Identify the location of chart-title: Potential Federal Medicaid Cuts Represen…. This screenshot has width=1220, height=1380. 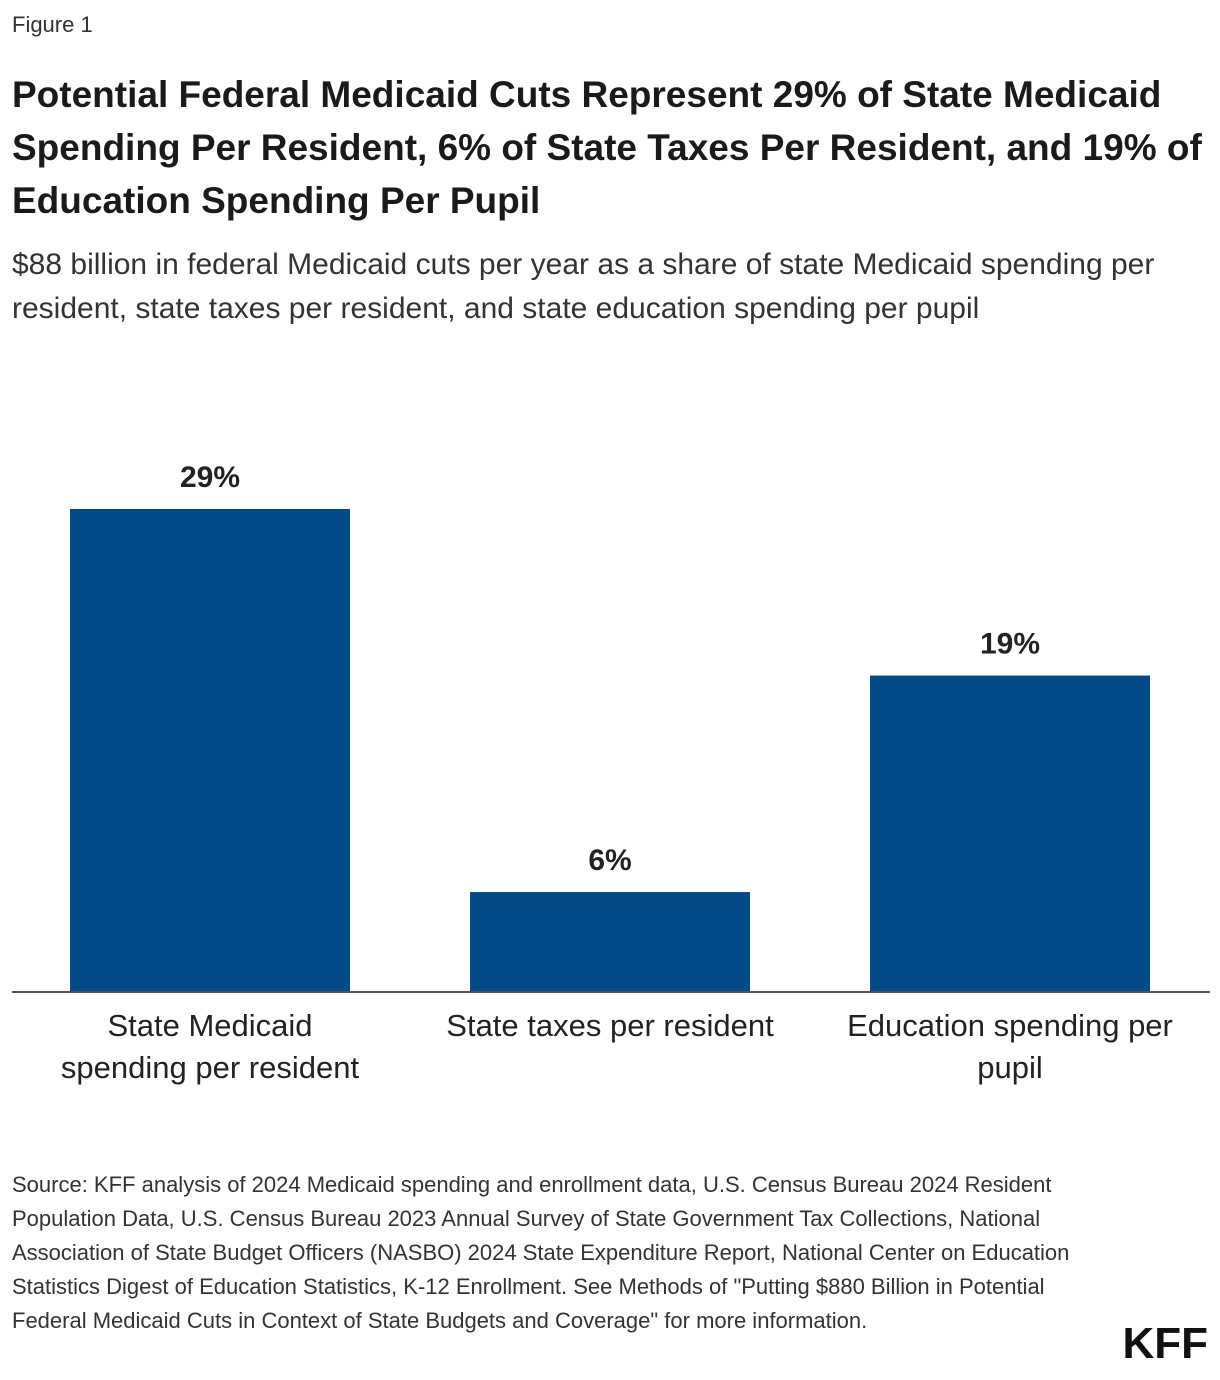
(607, 147).